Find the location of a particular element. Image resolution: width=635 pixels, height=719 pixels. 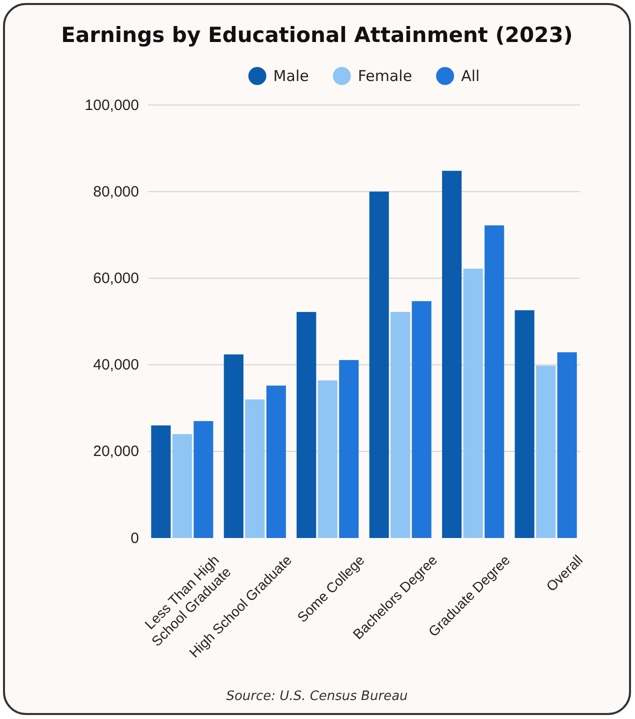

y-tick-label: 100,000 is located at coordinates (111, 105).